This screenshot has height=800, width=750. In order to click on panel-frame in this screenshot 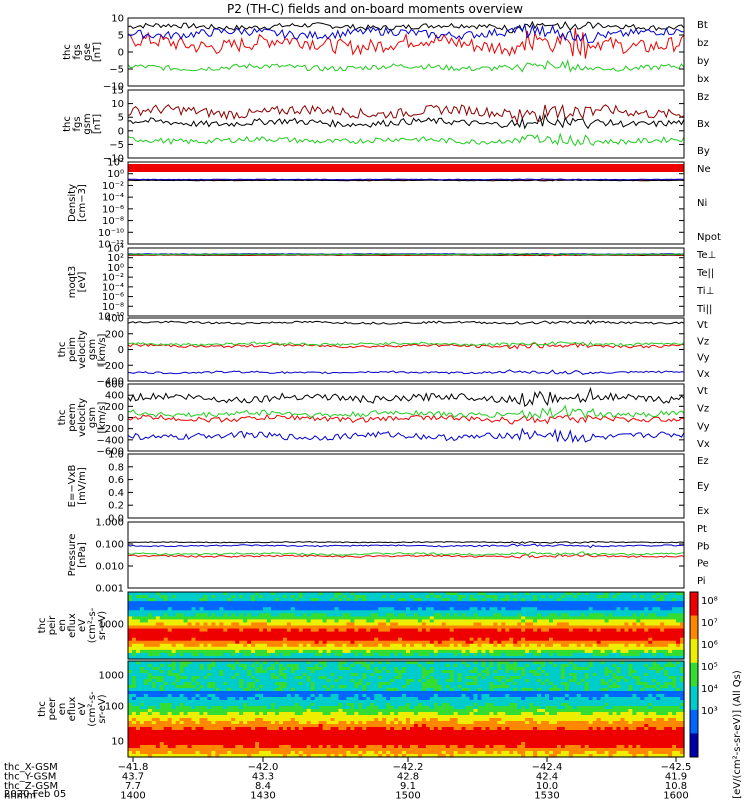, I will do `click(406, 417)`.